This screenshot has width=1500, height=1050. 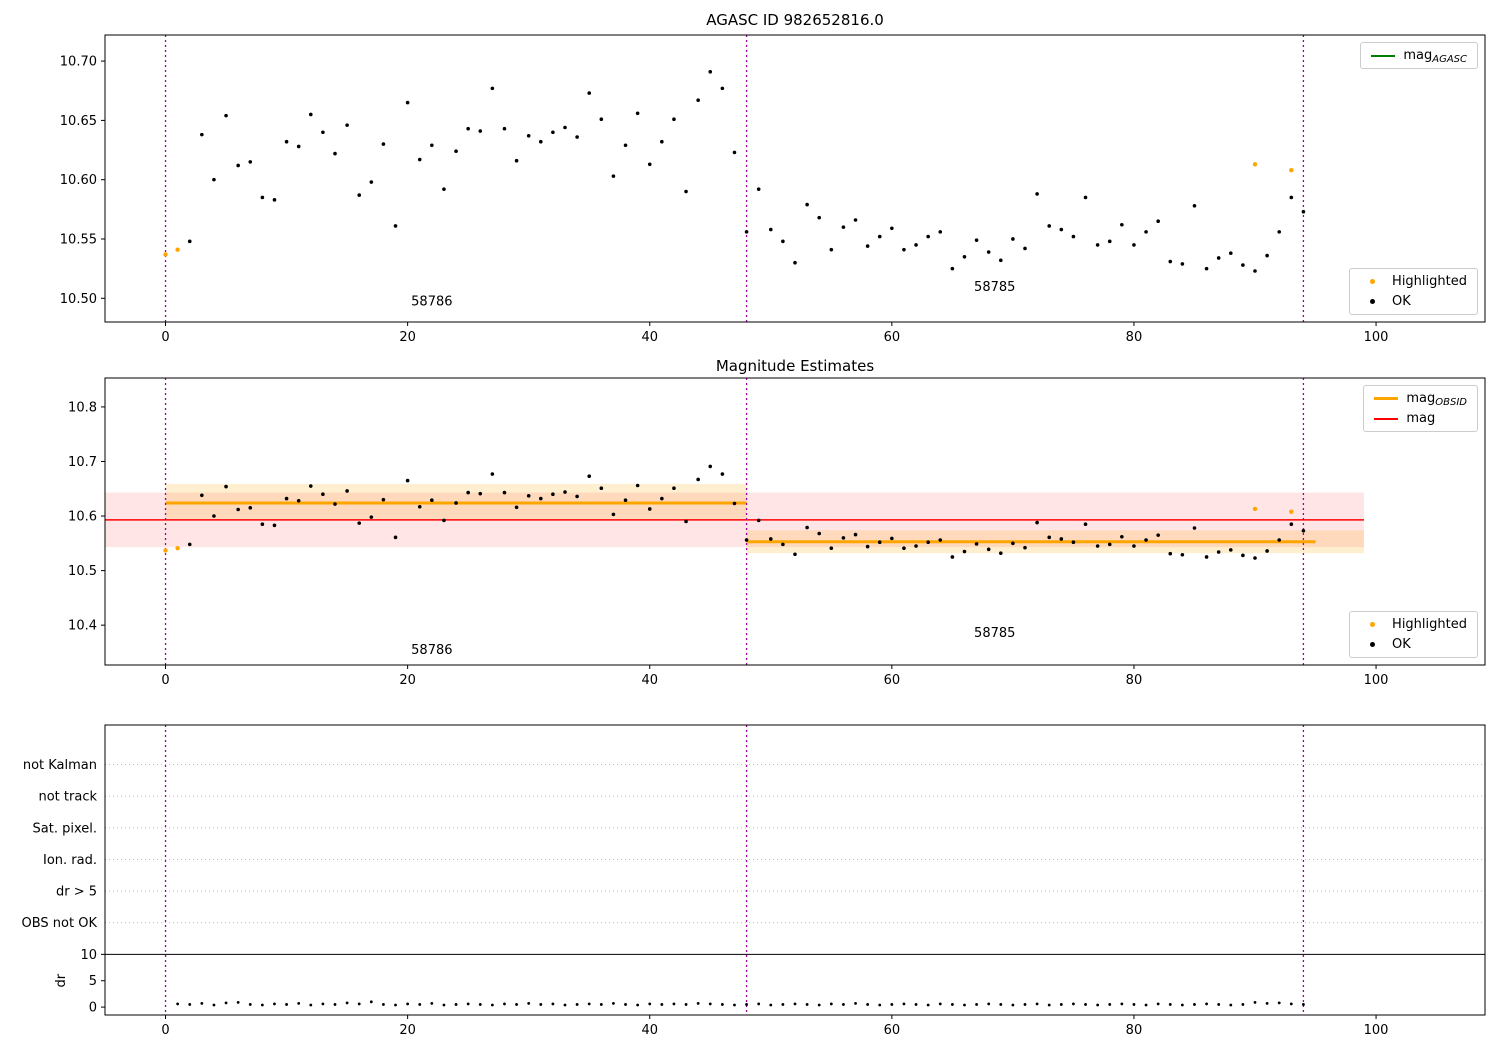 What do you see at coordinates (649, 1030) in the screenshot?
I see `x-tick-label: 40` at bounding box center [649, 1030].